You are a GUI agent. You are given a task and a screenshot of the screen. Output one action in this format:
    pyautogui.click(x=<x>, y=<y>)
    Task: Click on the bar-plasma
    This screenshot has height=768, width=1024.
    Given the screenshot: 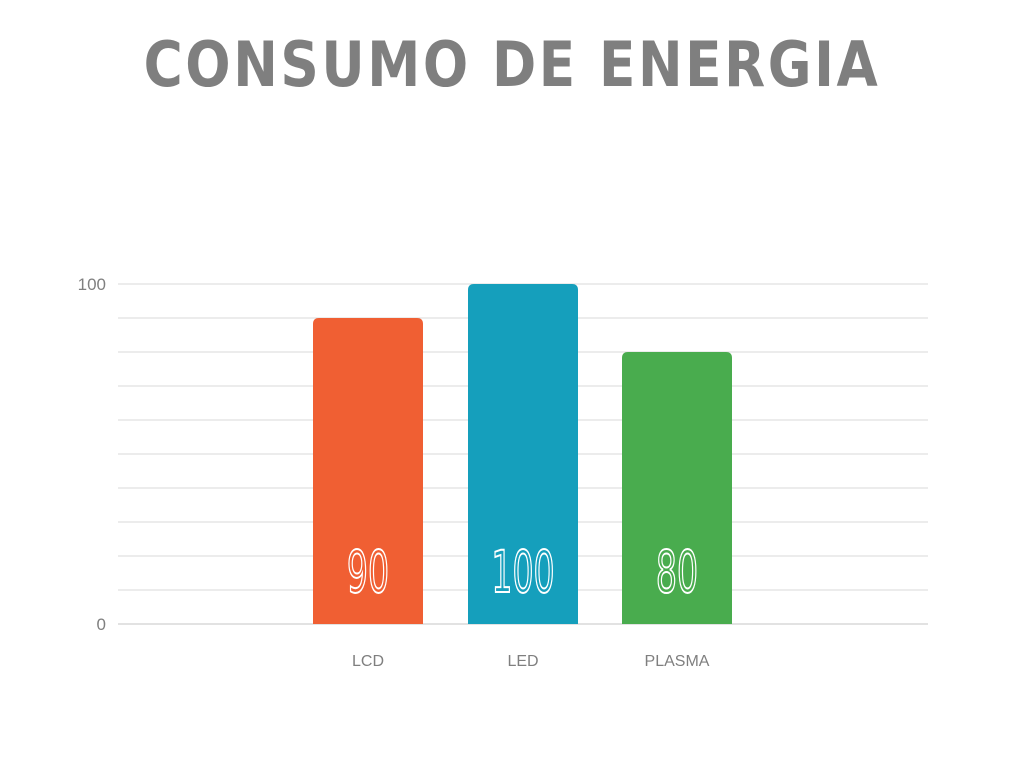 What is the action you would take?
    pyautogui.click(x=677, y=488)
    